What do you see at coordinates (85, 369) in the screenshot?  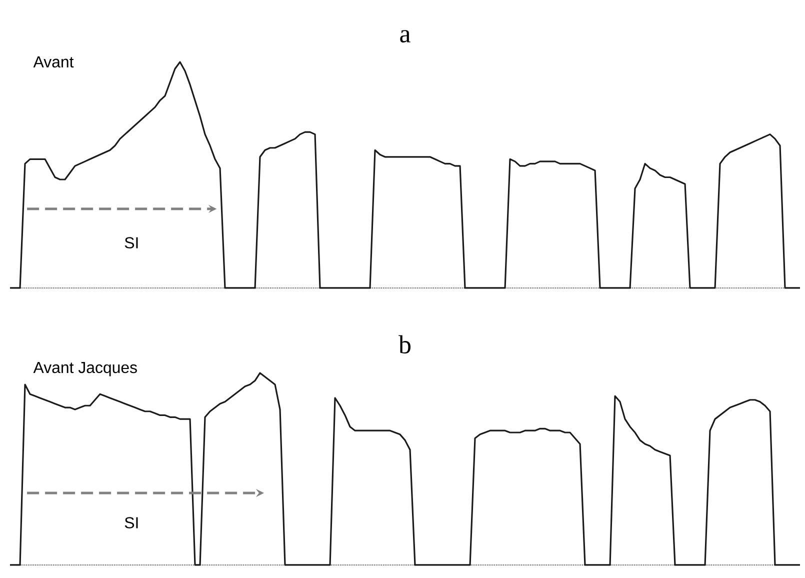 I see `annotation: Avant Jacques` at bounding box center [85, 369].